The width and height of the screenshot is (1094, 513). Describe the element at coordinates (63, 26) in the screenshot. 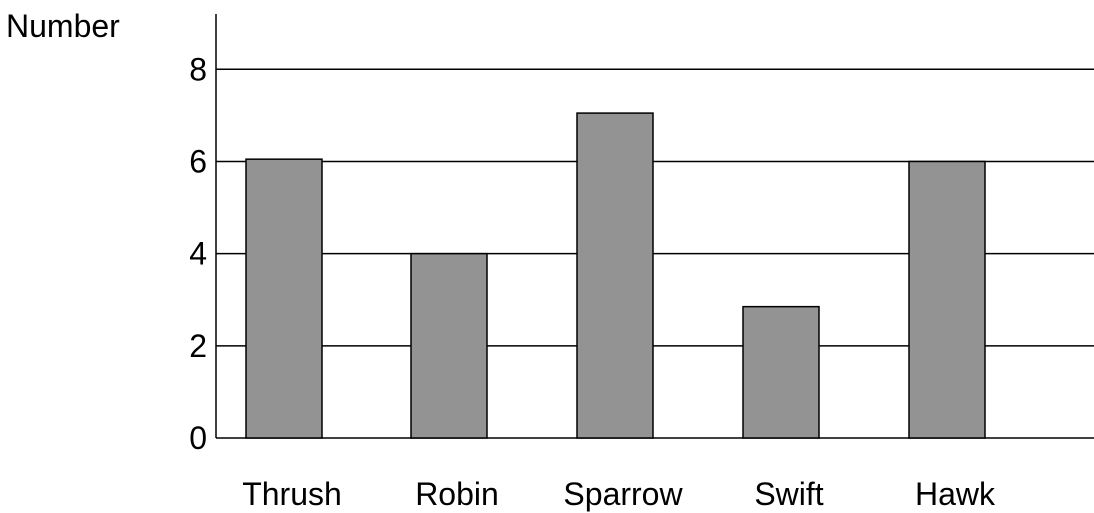

I see `y-axis-title: Number` at that location.